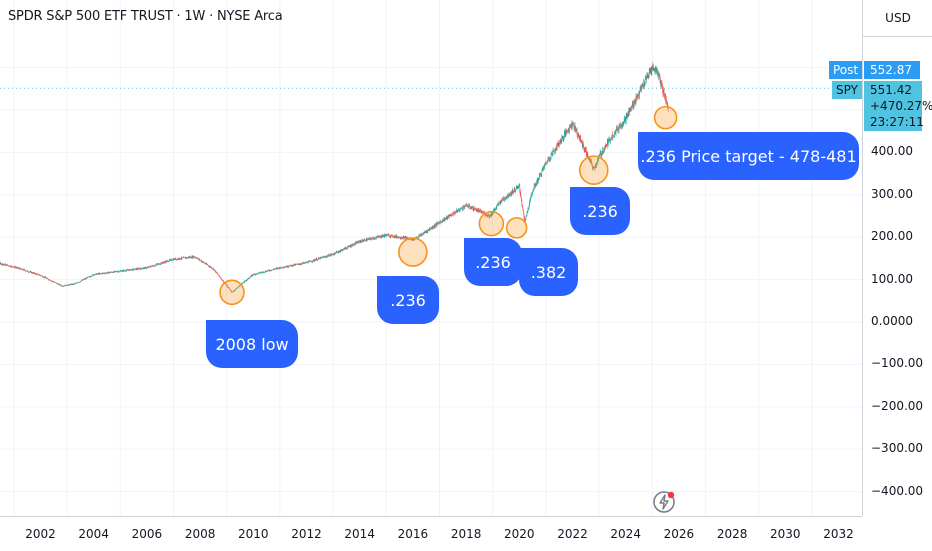 The image size is (932, 551). Describe the element at coordinates (252, 344) in the screenshot. I see `note-2008-low: 2008 low` at that location.